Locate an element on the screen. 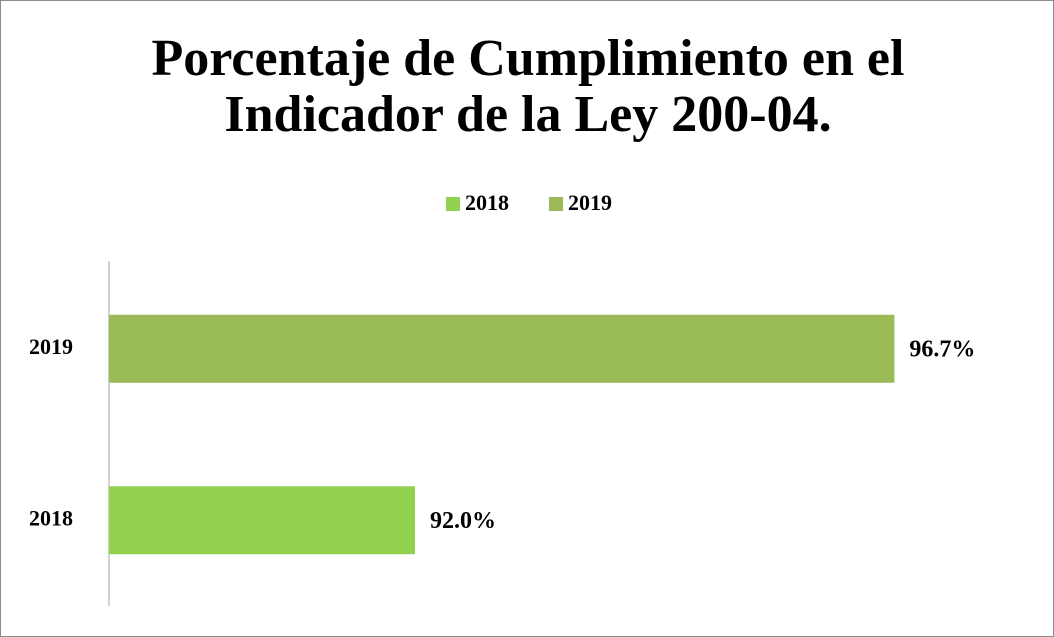 The image size is (1054, 637). legend-label: 2019 is located at coordinates (590, 202).